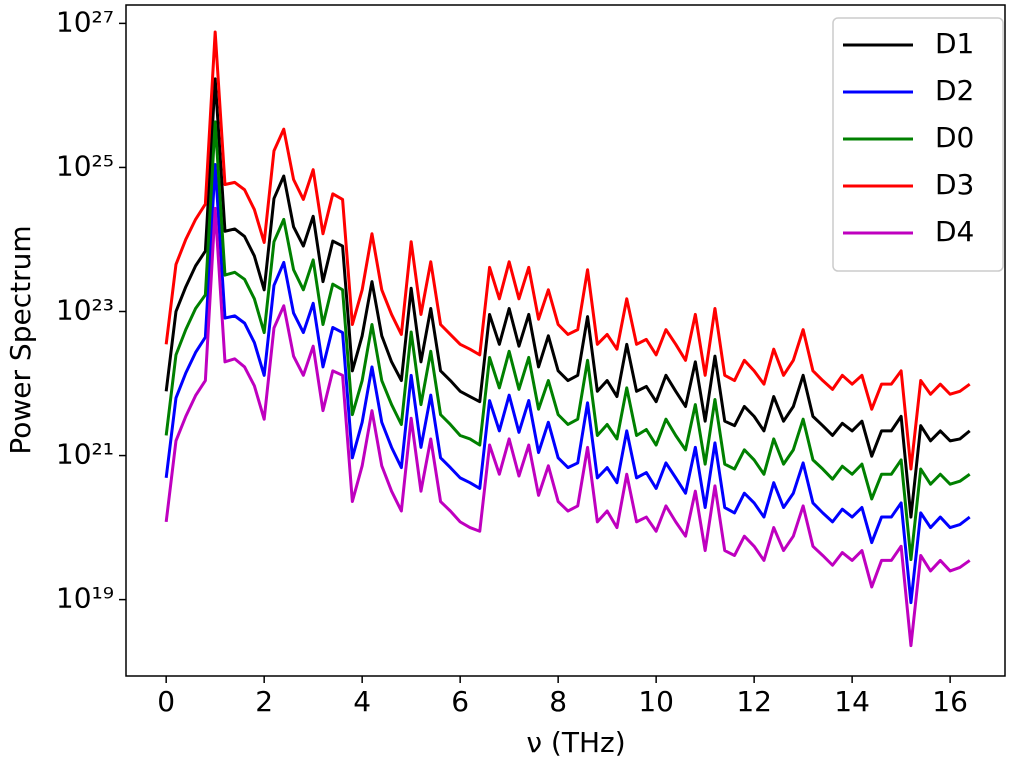 The width and height of the screenshot is (1025, 767). Describe the element at coordinates (166, 701) in the screenshot. I see `x-tick-label: 0` at that location.